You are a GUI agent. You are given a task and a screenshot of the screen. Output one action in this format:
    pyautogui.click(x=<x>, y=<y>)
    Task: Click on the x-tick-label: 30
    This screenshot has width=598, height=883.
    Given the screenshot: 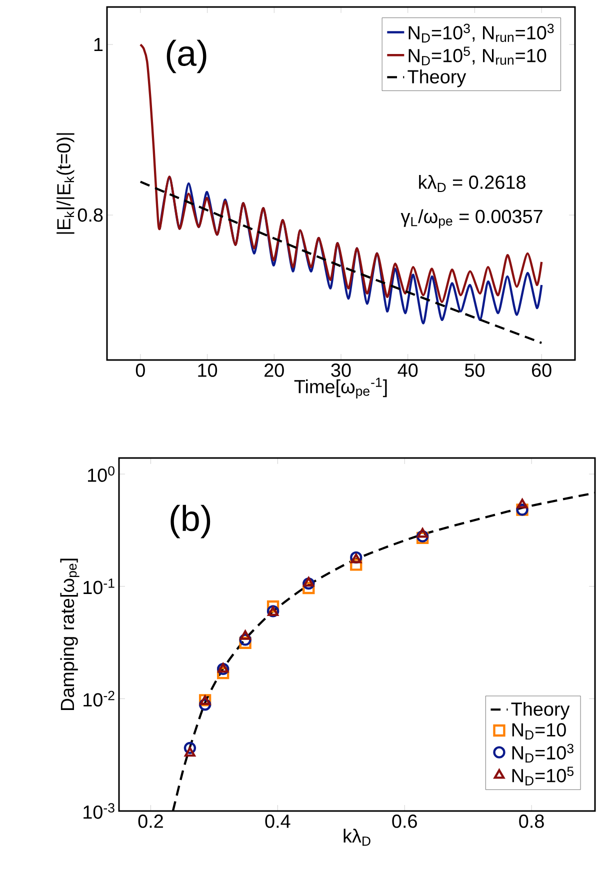 What is the action you would take?
    pyautogui.click(x=341, y=370)
    